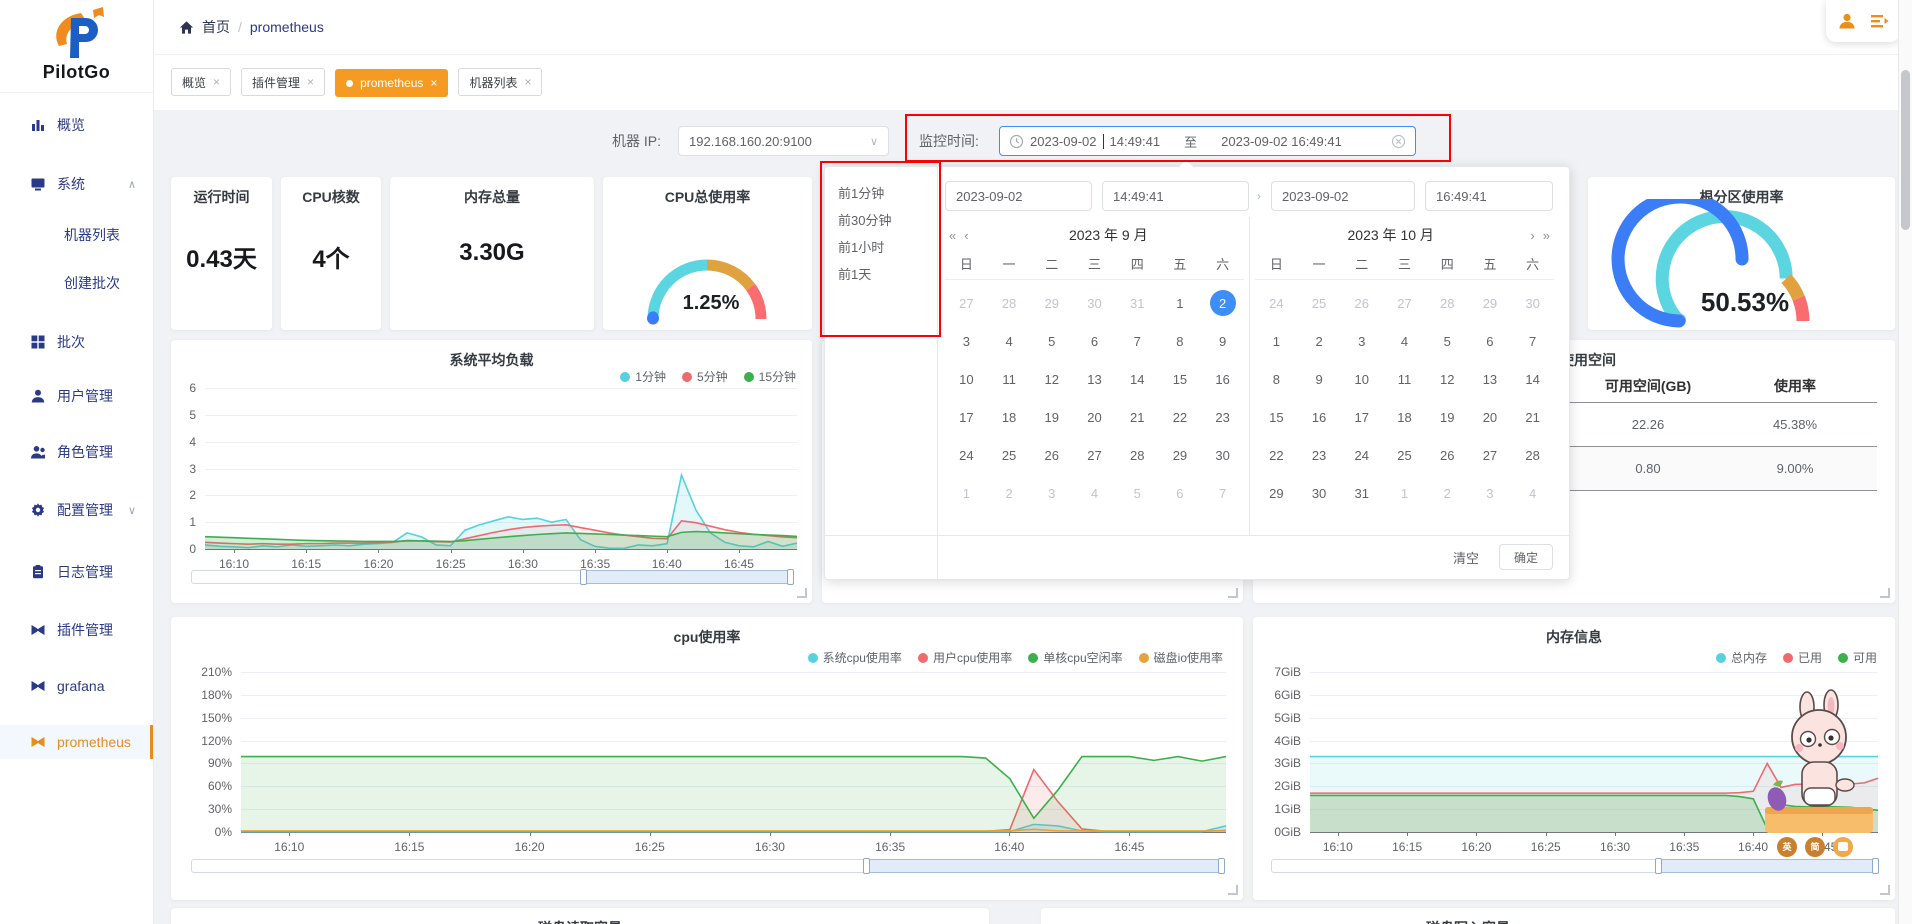 The image size is (1912, 924). I want to click on home-icon, so click(186, 27).